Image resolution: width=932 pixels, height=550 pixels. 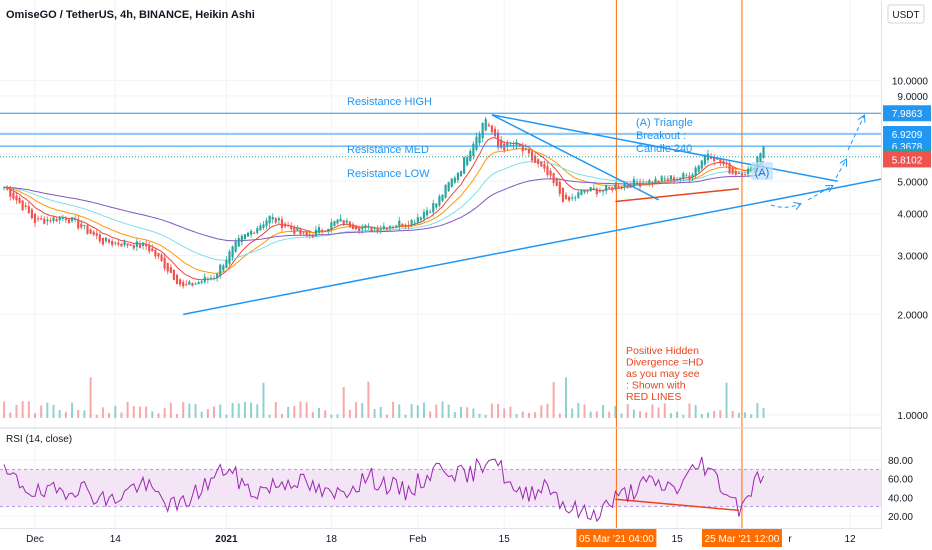 I want to click on divergence-note-line-4: RED LINES, so click(x=653, y=397).